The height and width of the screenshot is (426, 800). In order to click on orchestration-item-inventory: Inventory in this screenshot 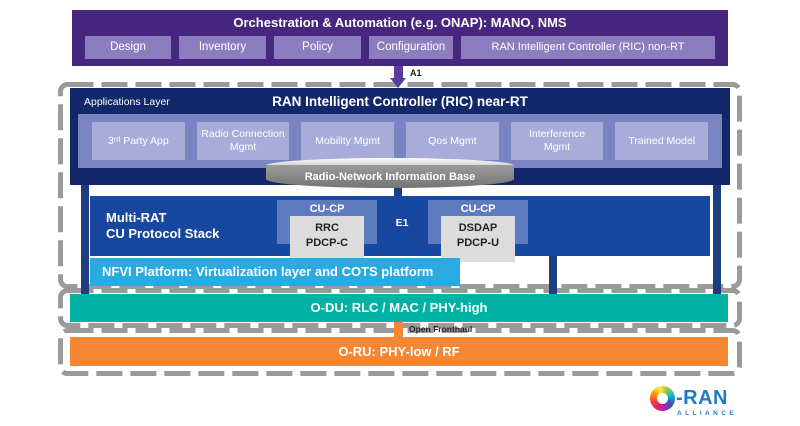, I will do `click(222, 47)`.